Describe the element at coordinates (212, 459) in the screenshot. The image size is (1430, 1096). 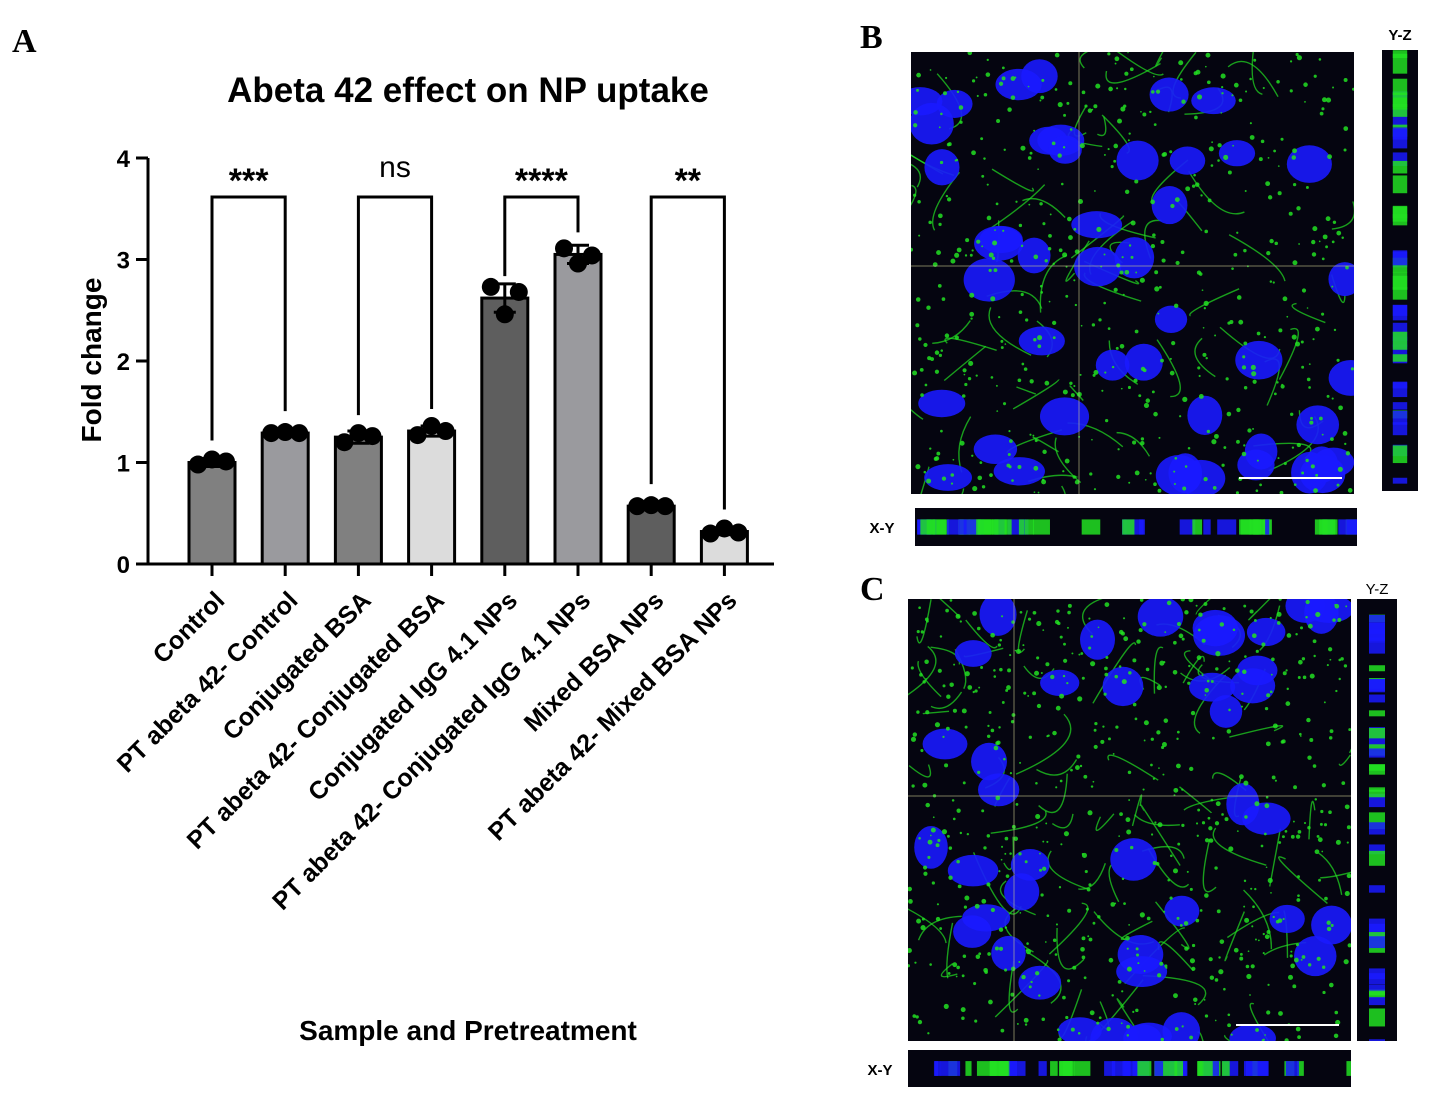
I see `data-point` at that location.